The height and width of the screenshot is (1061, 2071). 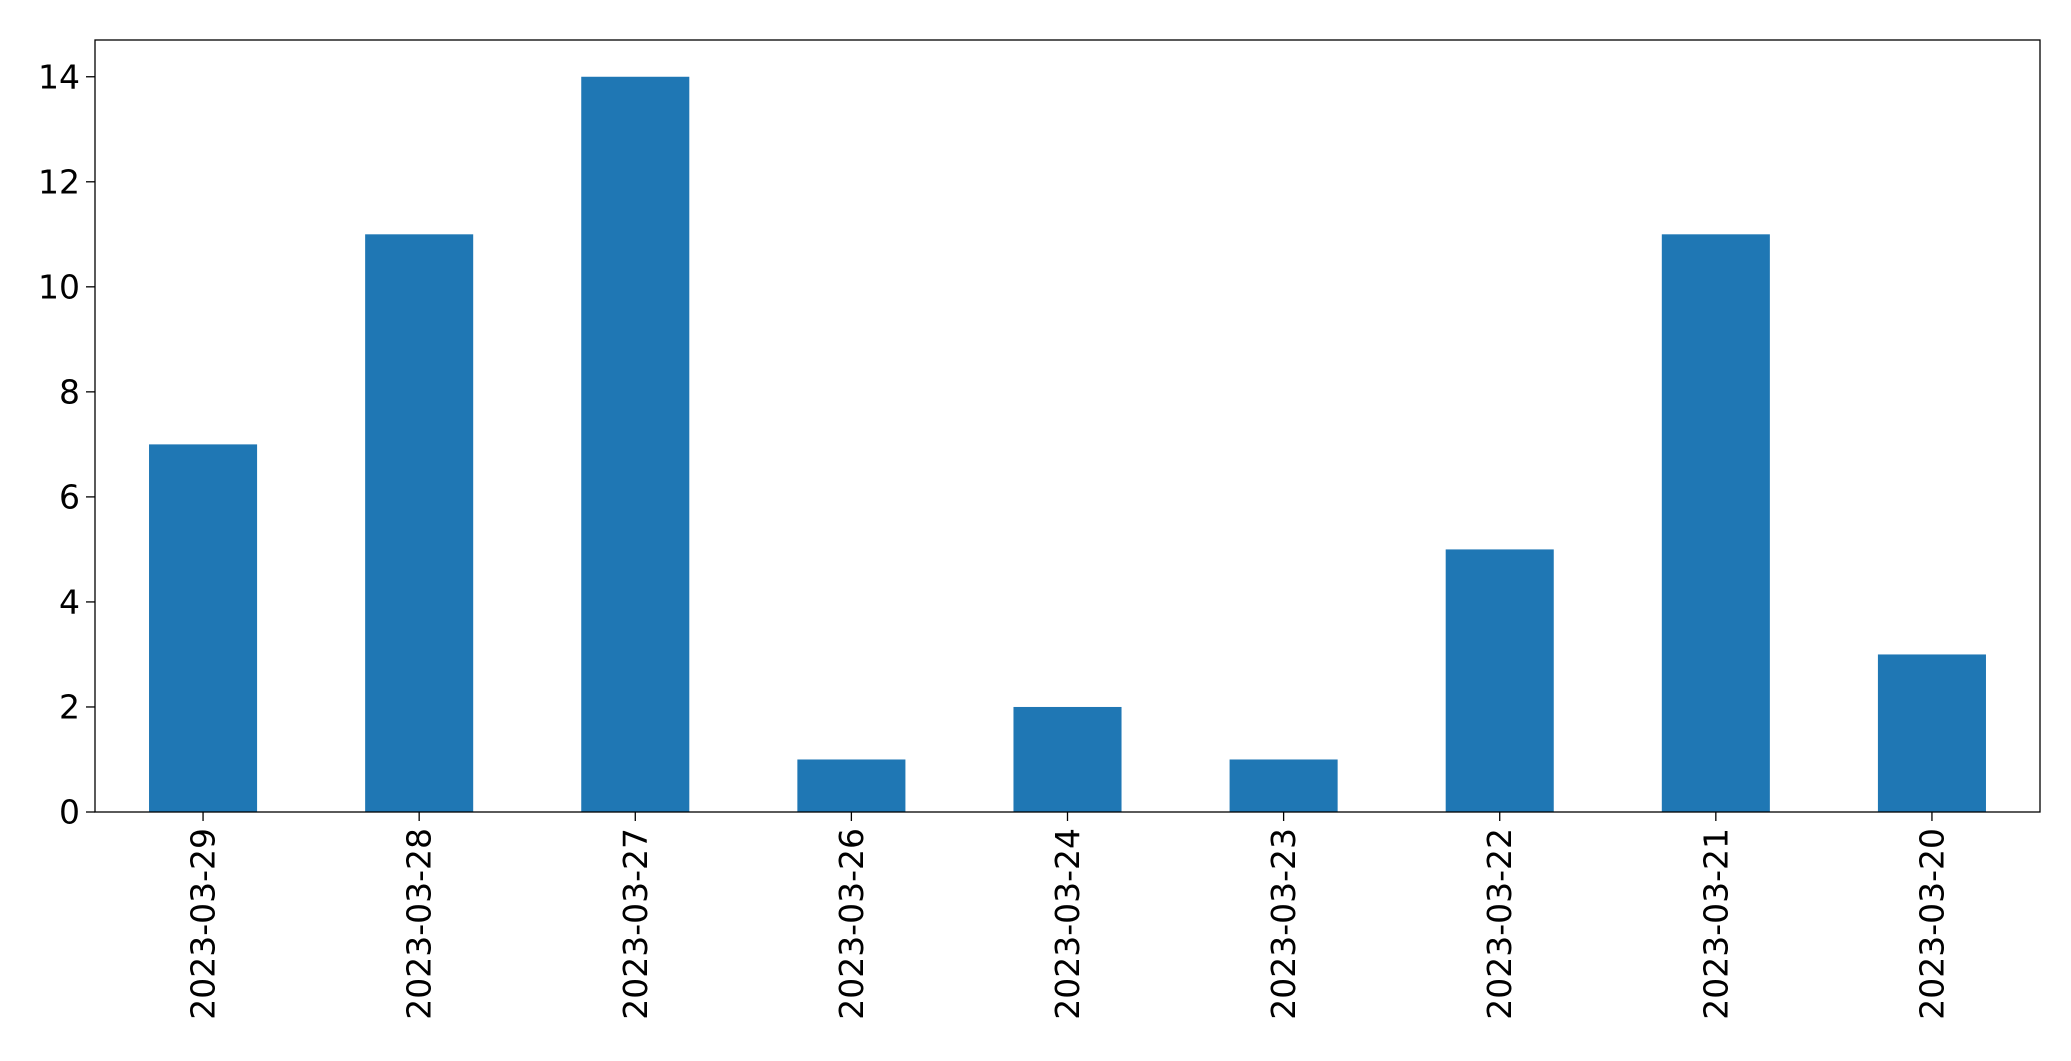 What do you see at coordinates (69, 812) in the screenshot?
I see `y-tick-label: 0` at bounding box center [69, 812].